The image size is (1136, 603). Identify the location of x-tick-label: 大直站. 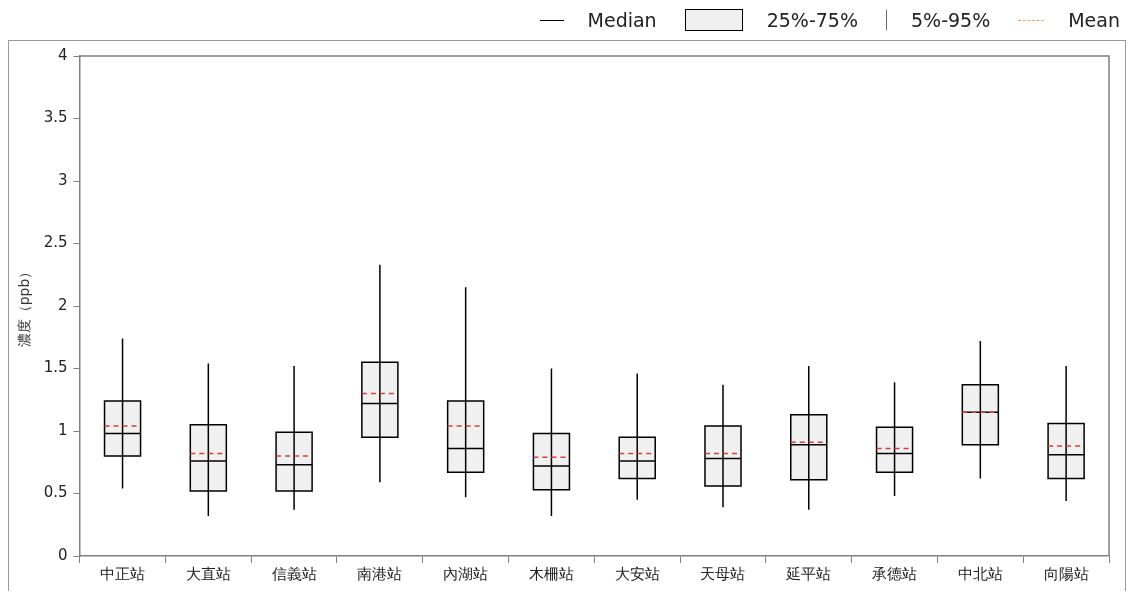
(208, 573).